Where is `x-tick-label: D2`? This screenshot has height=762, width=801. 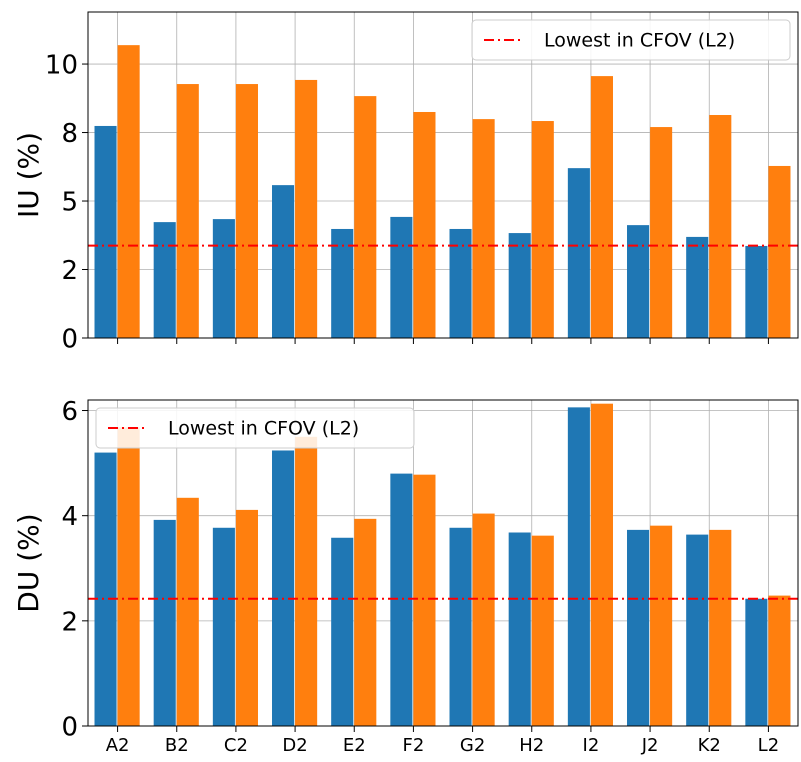
x-tick-label: D2 is located at coordinates (294, 745).